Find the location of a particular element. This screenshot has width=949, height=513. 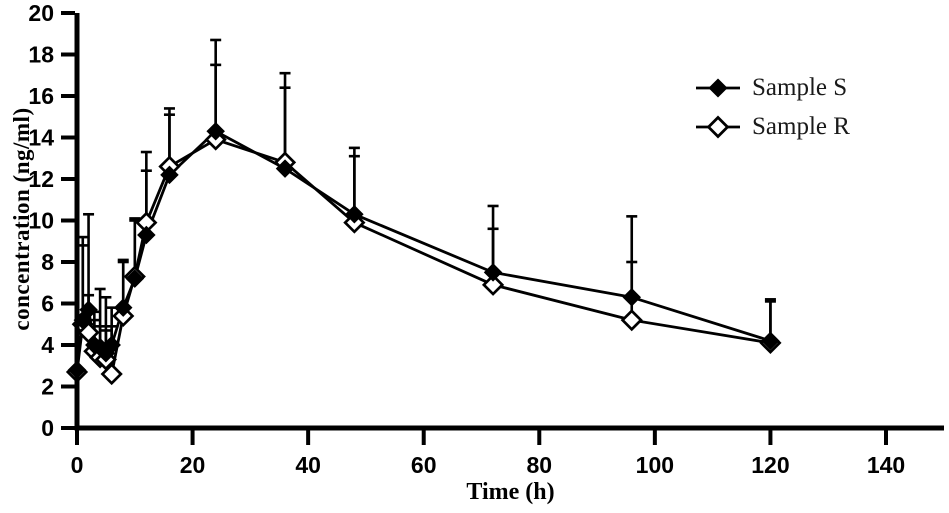

y-tick-label: 14 is located at coordinates (41, 138).